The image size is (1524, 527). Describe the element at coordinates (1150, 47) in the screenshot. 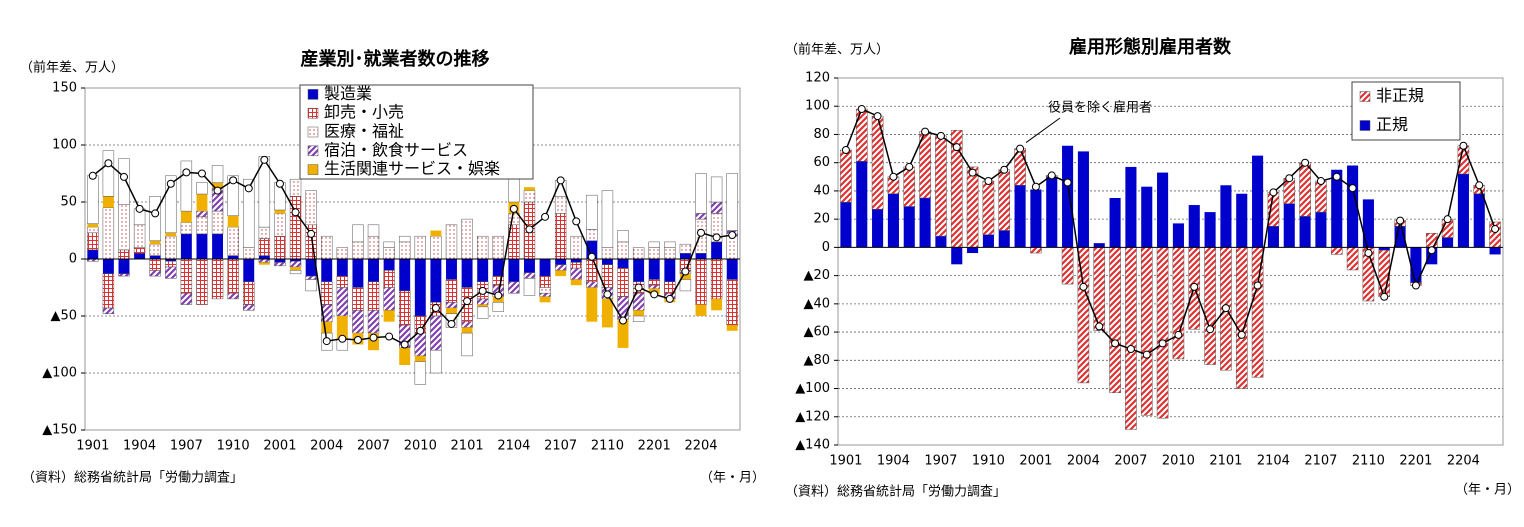

I see `chart-title: 雇用形態別雇用者数` at that location.